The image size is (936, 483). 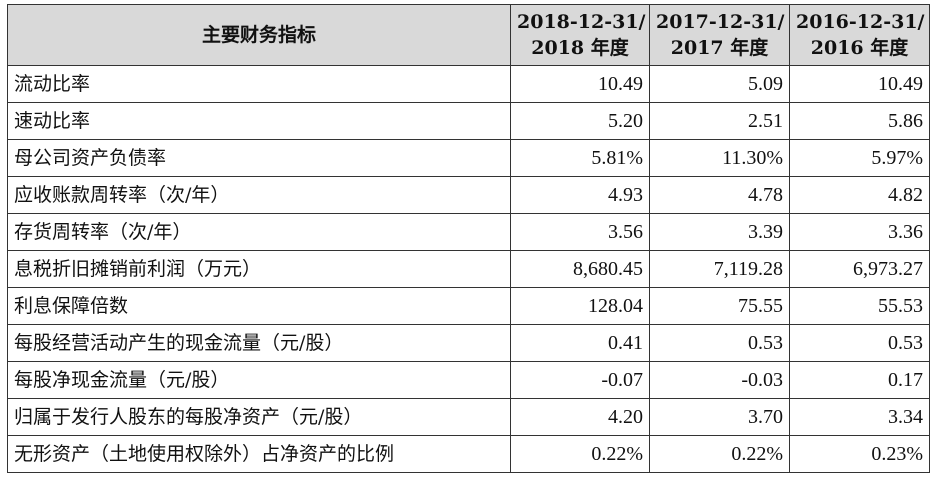 I want to click on header-period-year: 2016 年度, so click(x=859, y=48).